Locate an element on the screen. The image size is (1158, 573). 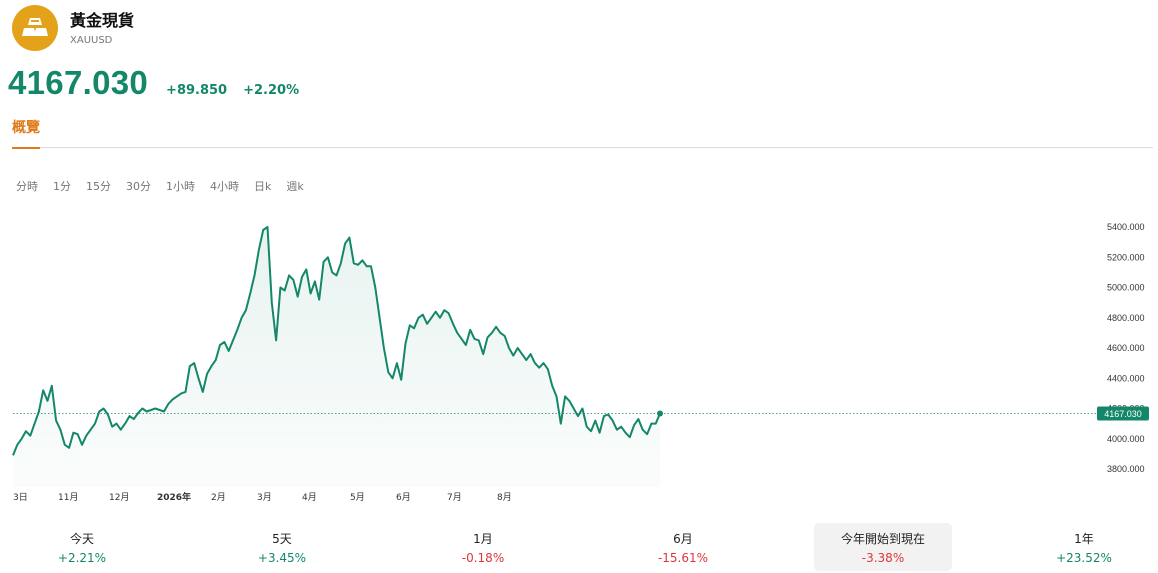
stat-value: -15.61% is located at coordinates (683, 558).